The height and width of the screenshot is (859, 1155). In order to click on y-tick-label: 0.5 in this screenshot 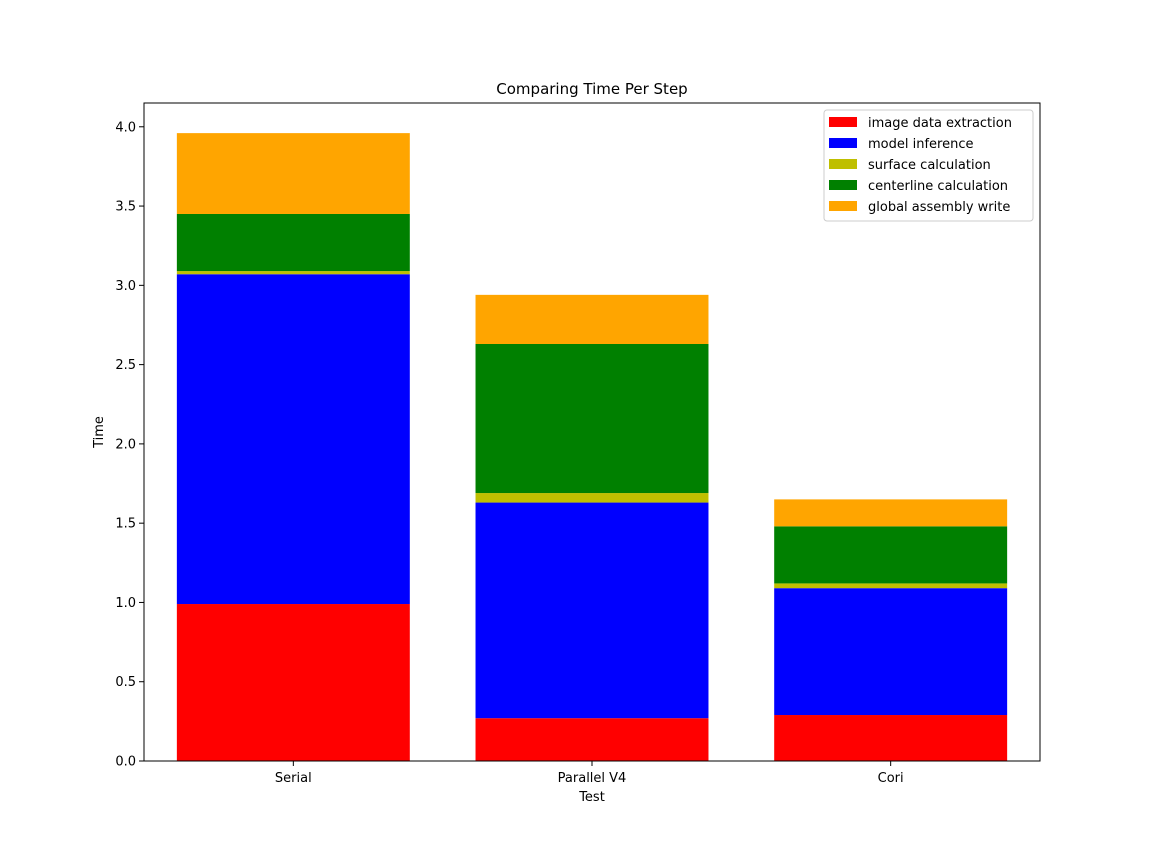, I will do `click(125, 682)`.